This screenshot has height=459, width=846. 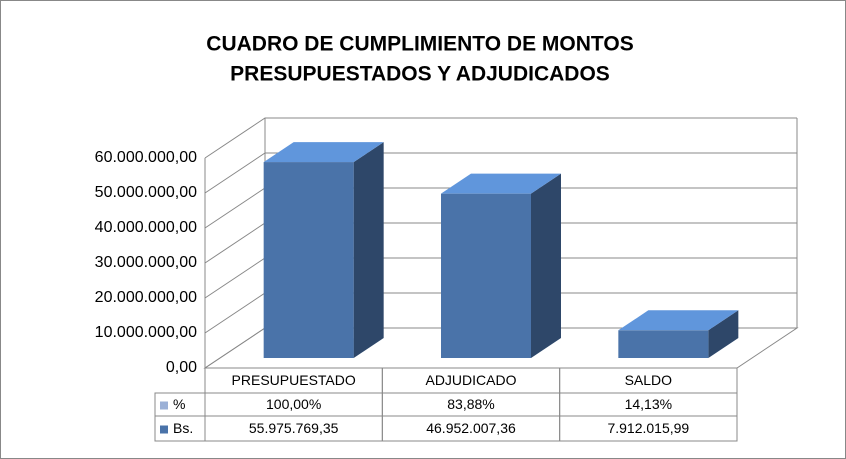 What do you see at coordinates (293, 404) in the screenshot?
I see `data-label: 100,00%` at bounding box center [293, 404].